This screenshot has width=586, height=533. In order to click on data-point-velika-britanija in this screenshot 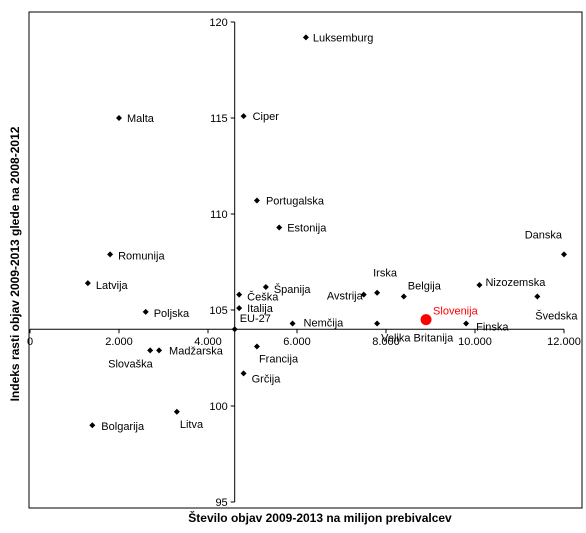, I will do `click(377, 323)`.